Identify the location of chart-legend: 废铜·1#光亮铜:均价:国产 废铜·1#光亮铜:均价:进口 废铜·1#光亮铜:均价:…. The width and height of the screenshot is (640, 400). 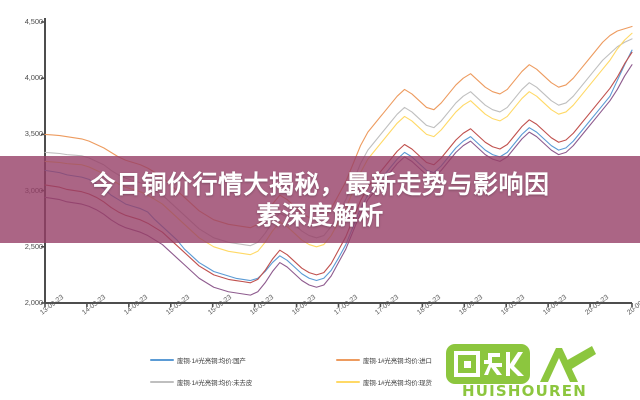
(350, 375).